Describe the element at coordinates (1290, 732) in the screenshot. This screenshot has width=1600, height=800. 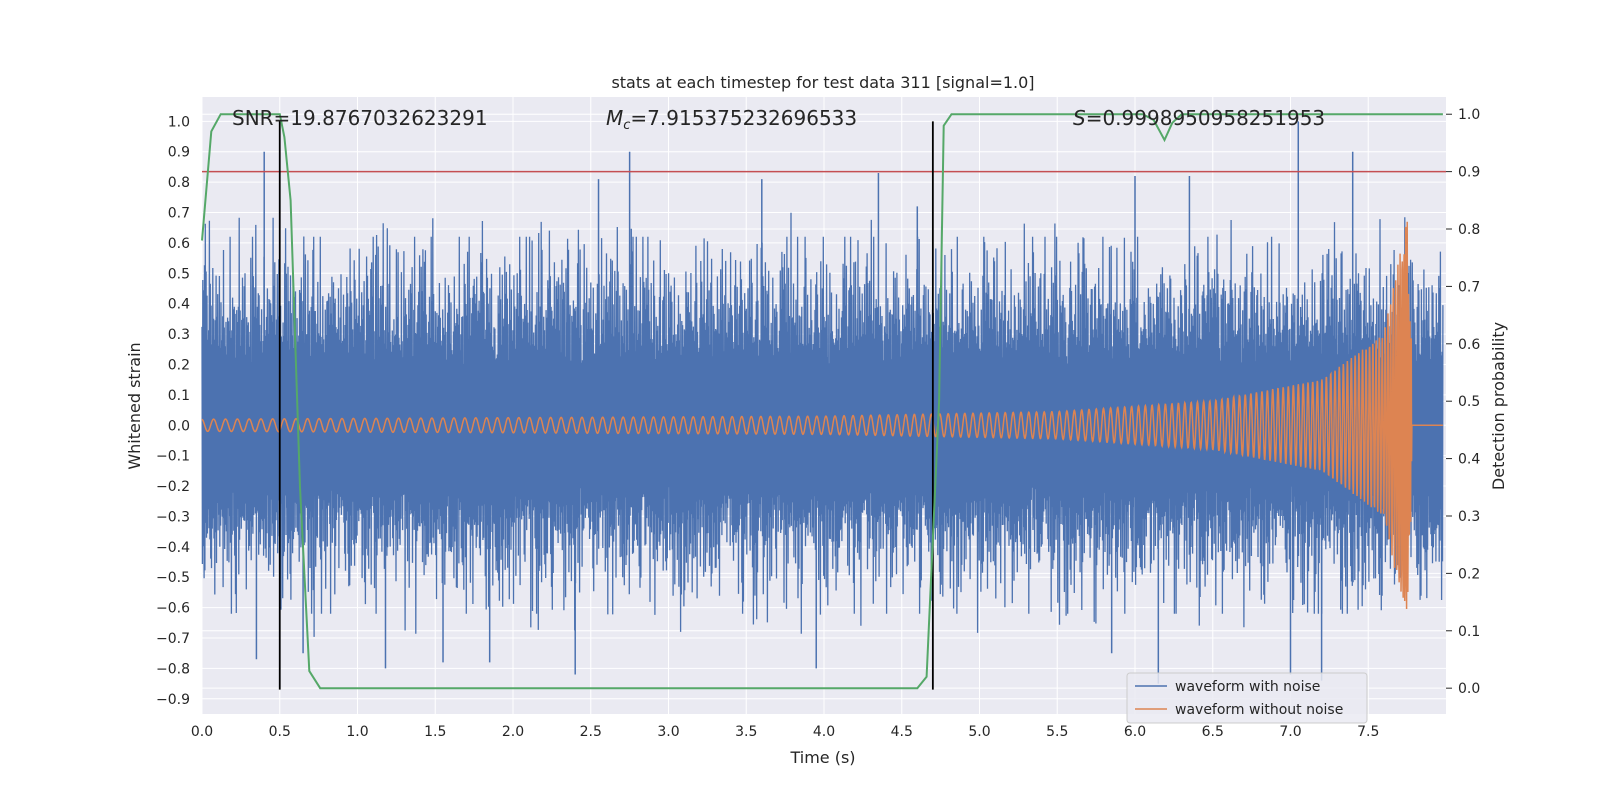
I see `x-tick-label: 7.0` at that location.